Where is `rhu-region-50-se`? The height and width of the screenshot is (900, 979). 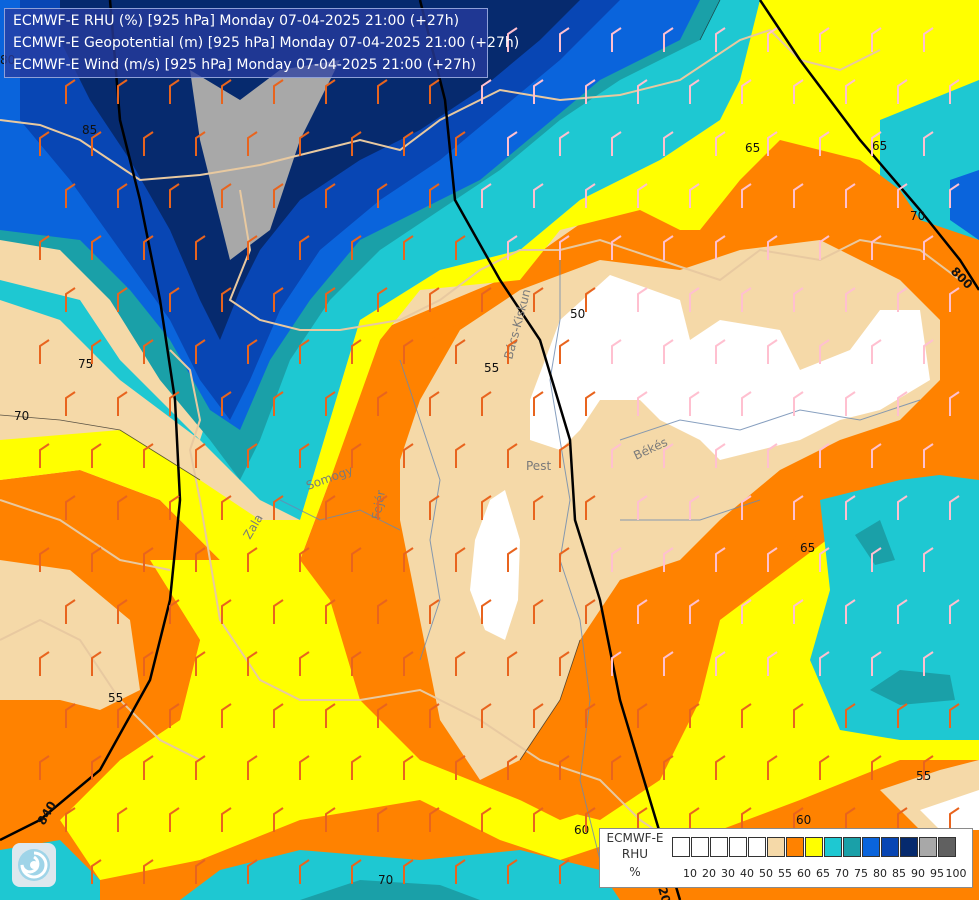 rhu-region-50-se is located at coordinates (949, 810).